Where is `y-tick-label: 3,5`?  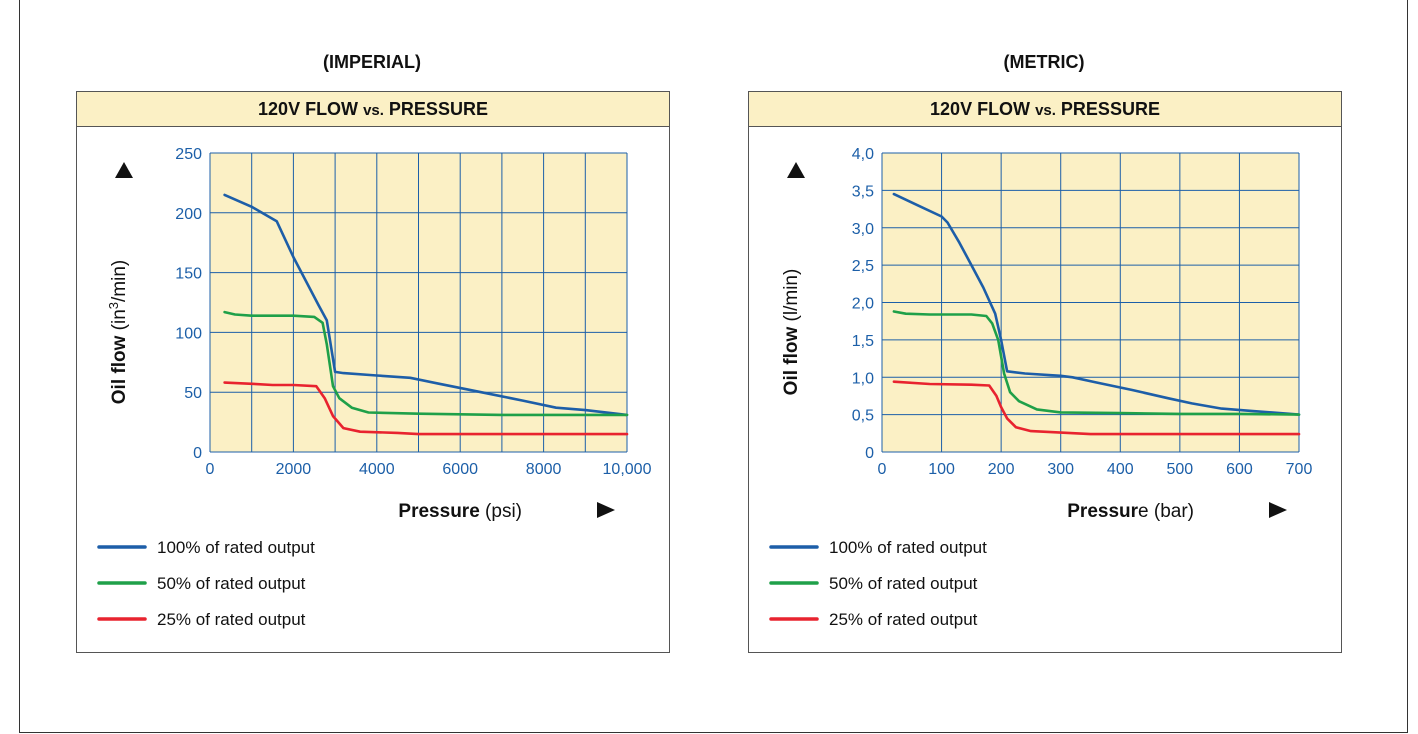
y-tick-label: 3,5 is located at coordinates (863, 191).